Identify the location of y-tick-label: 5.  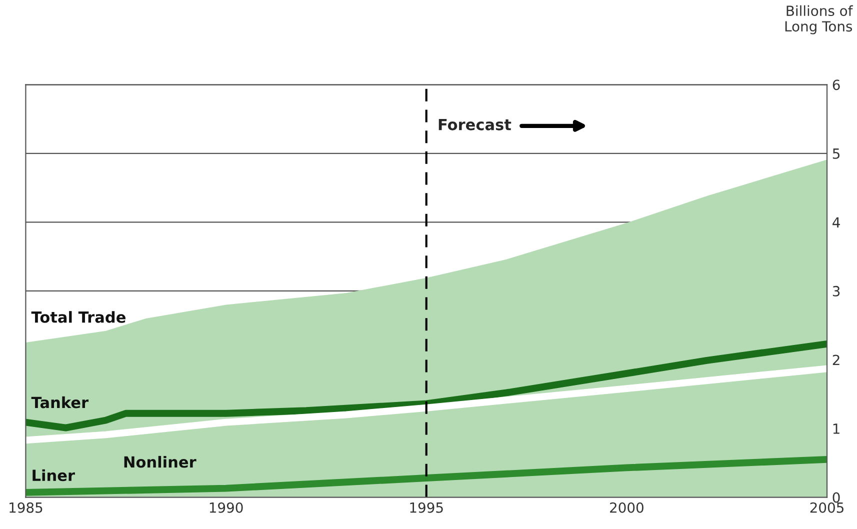
(836, 153).